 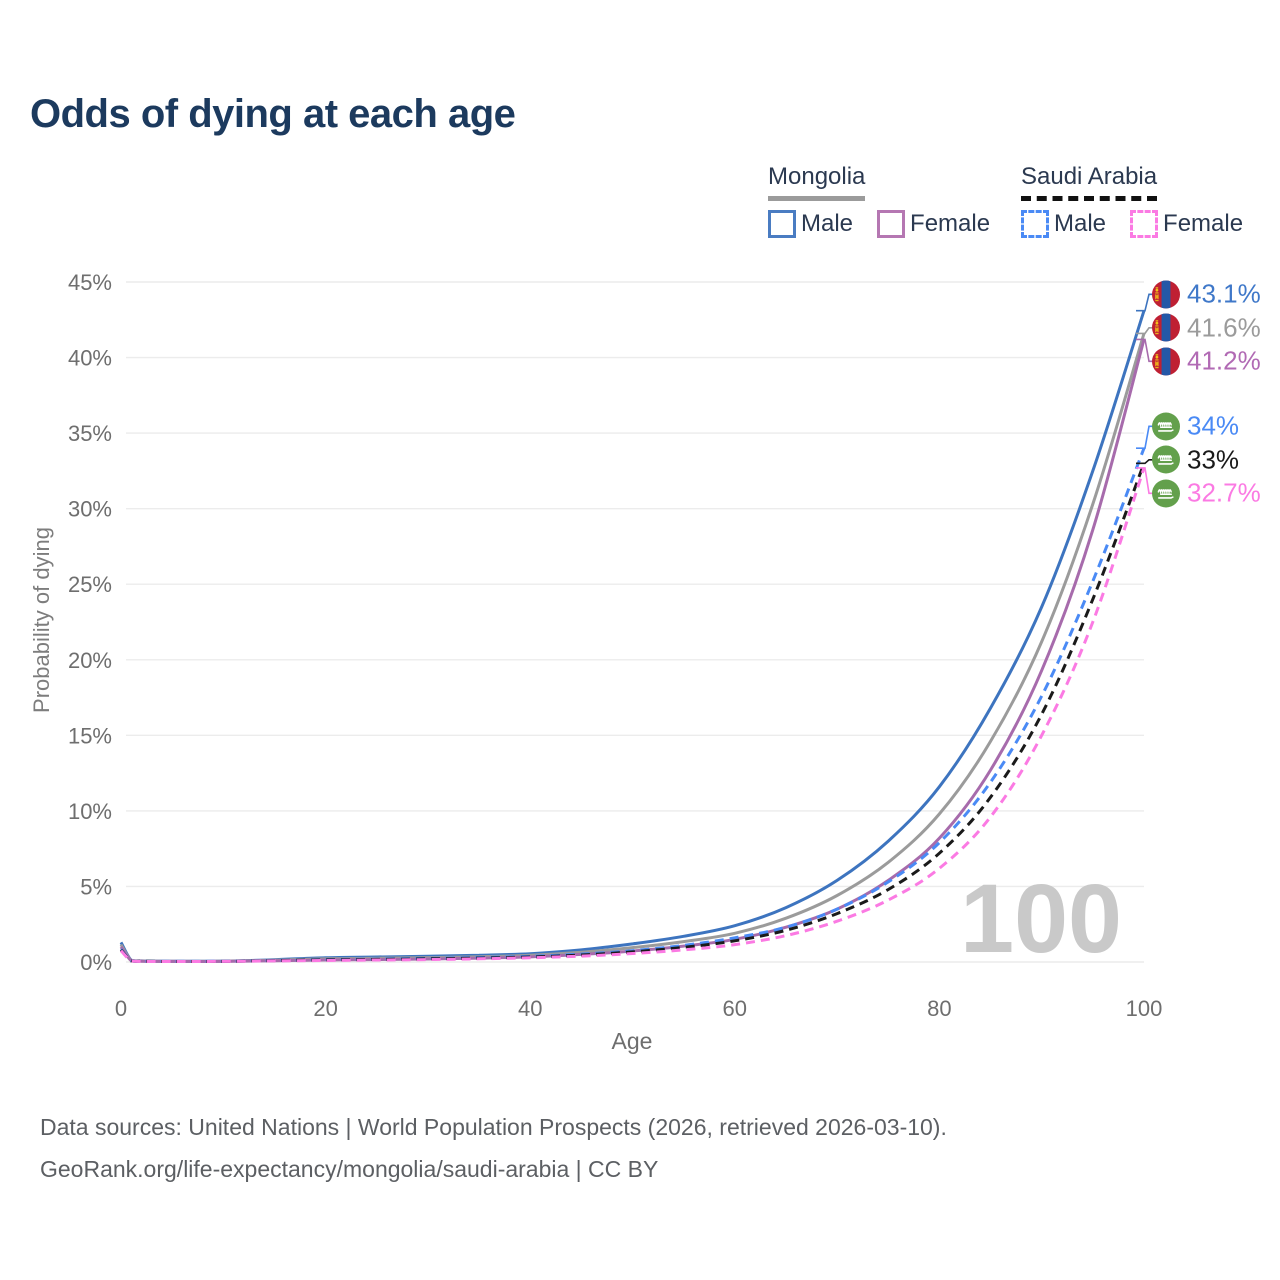 What do you see at coordinates (1035, 224) in the screenshot?
I see `saudi-male-swatch-icon` at bounding box center [1035, 224].